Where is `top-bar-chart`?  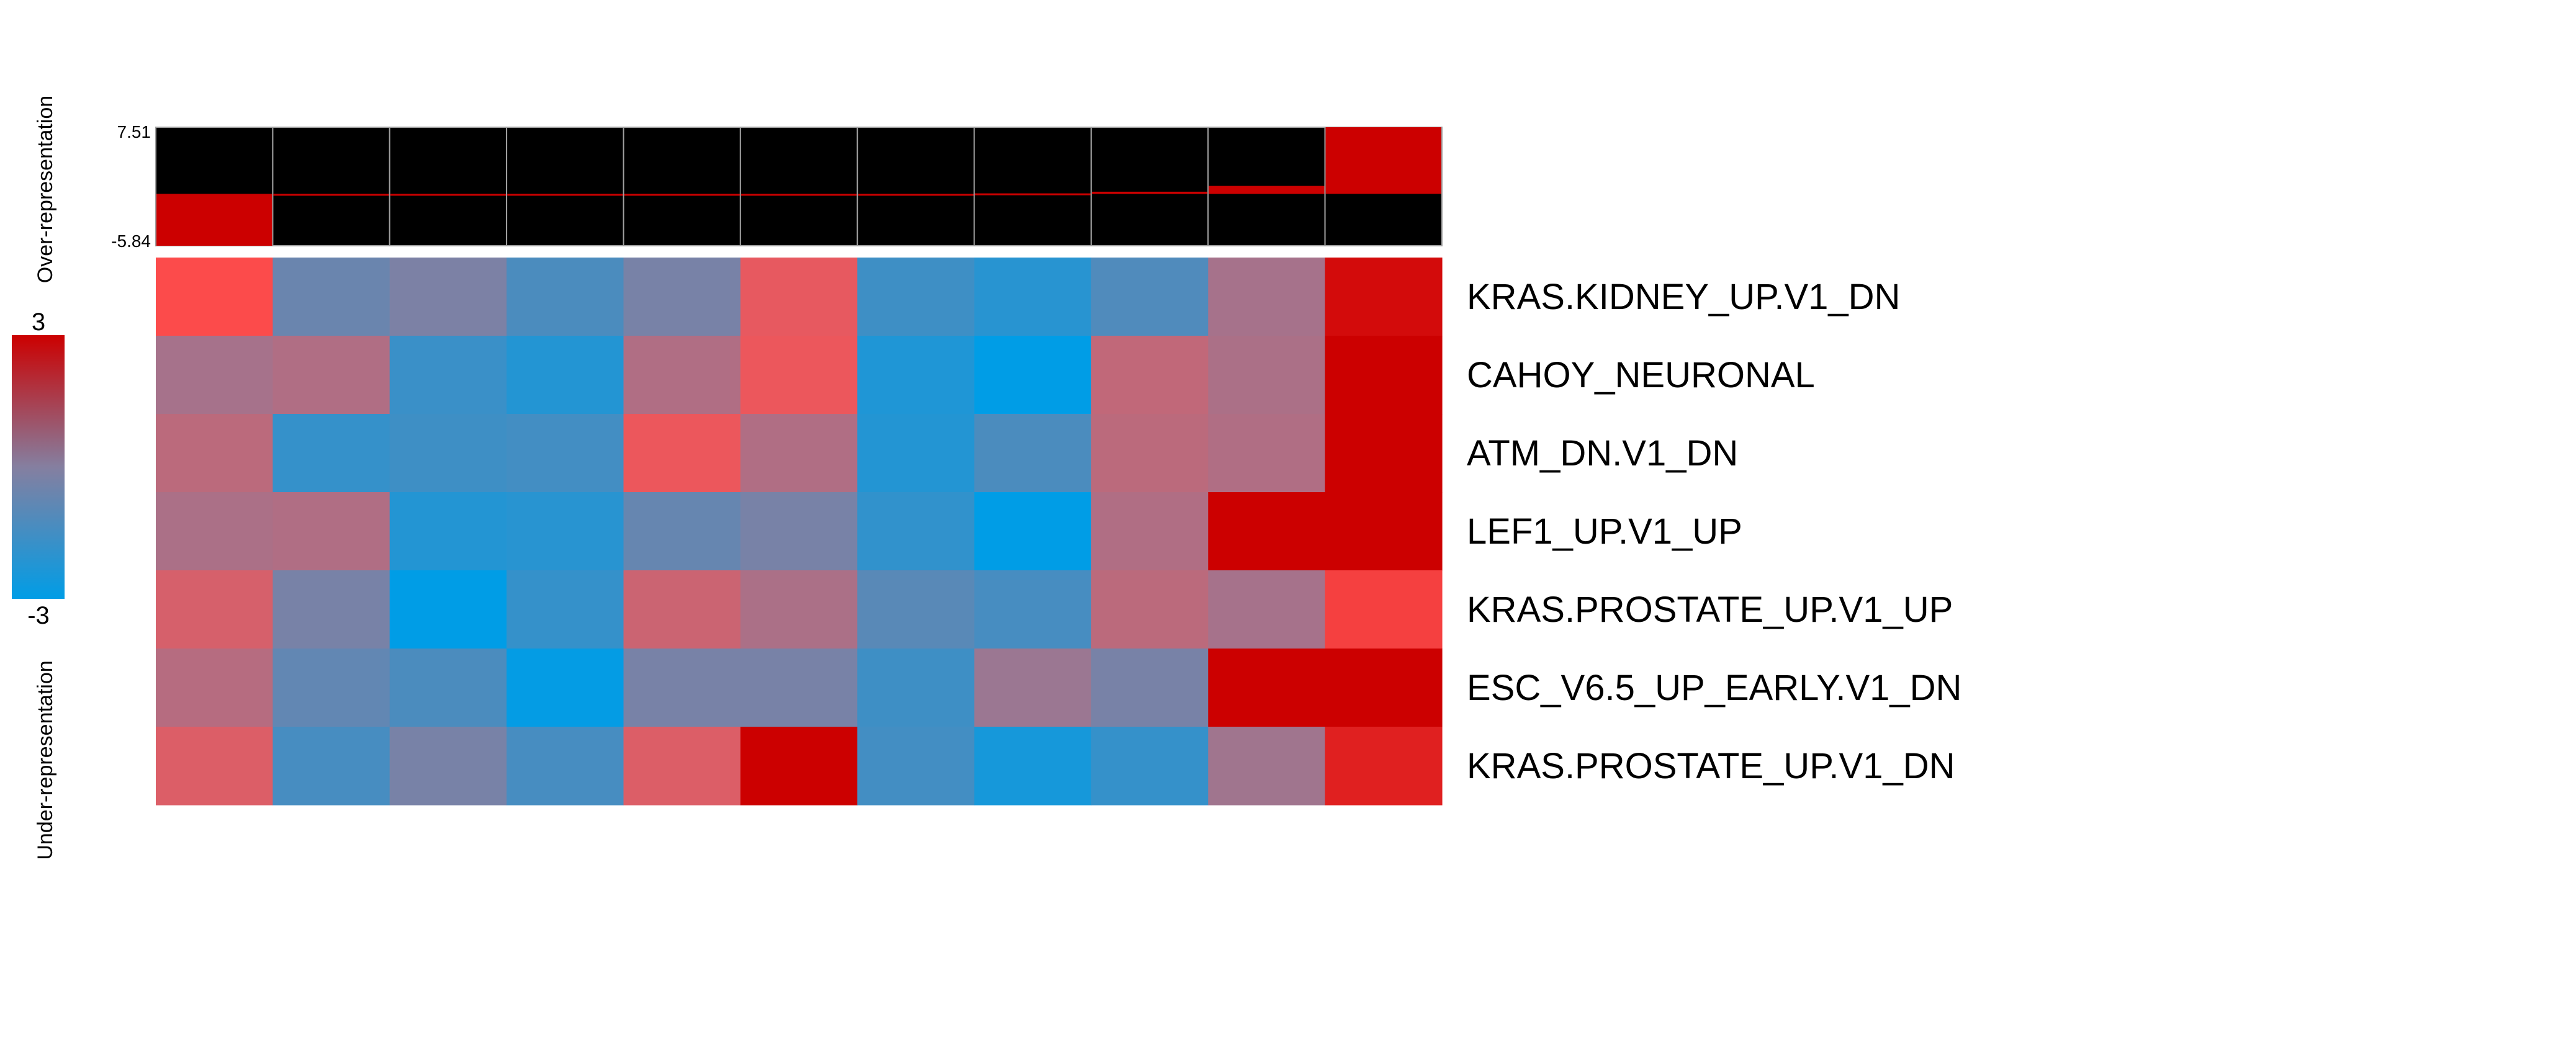 top-bar-chart is located at coordinates (799, 186).